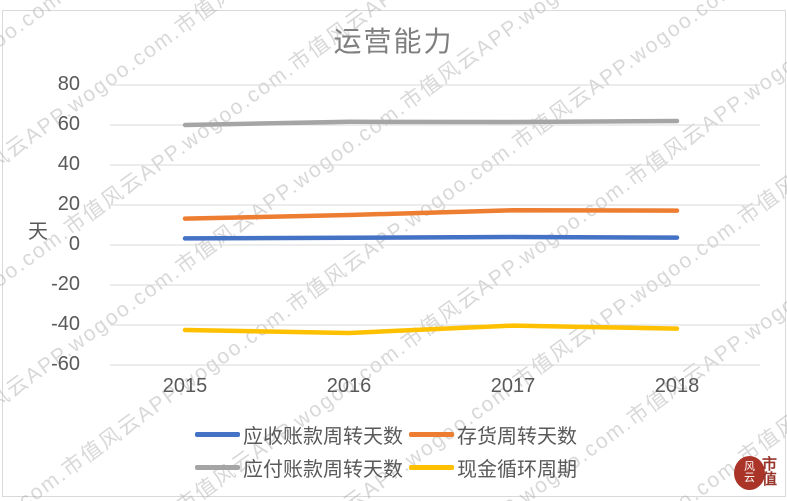 This screenshot has height=501, width=787. What do you see at coordinates (770, 465) in the screenshot?
I see `seal-side-char-top: 市` at bounding box center [770, 465].